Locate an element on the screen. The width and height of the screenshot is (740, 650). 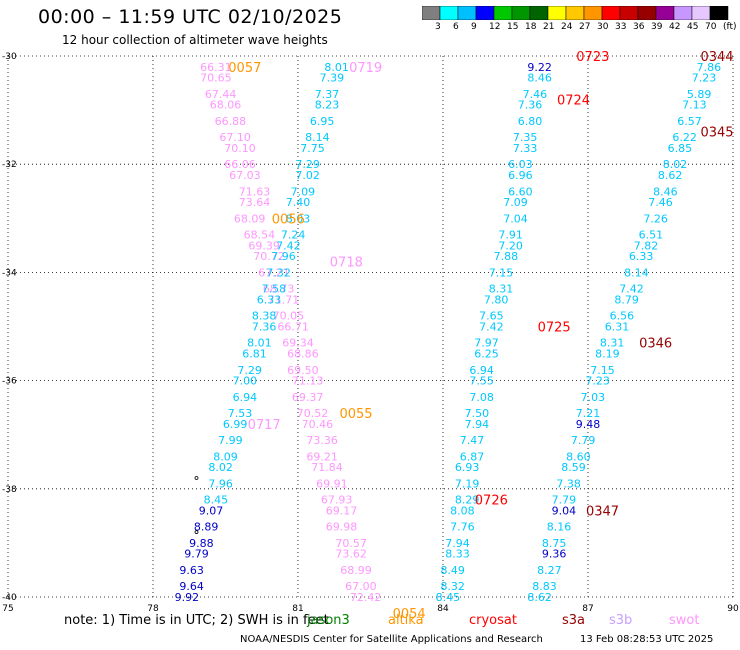
data-point-label: 6.60 is located at coordinates (520, 191).